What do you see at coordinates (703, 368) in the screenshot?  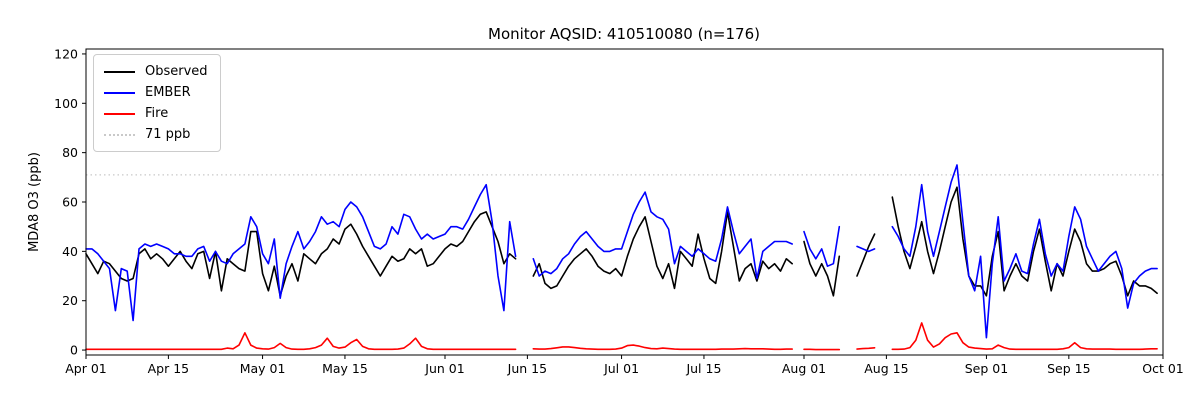 I see `x-tick-label: Jul 15` at bounding box center [703, 368].